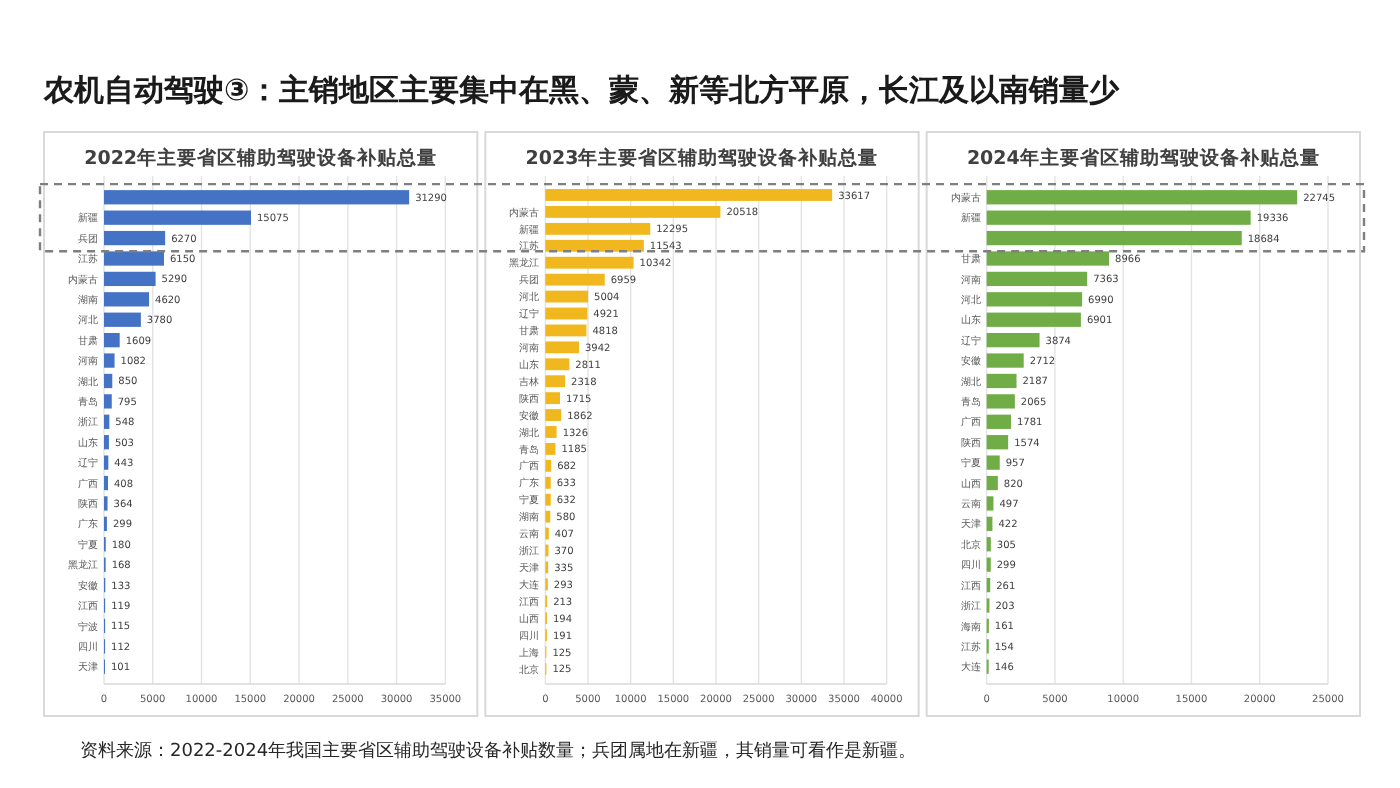 Image resolution: width=1400 pixels, height=788 pixels. What do you see at coordinates (702, 158) in the screenshot?
I see `chart-title: 2023年主要省区辅助驾驶设备补贴总量` at bounding box center [702, 158].